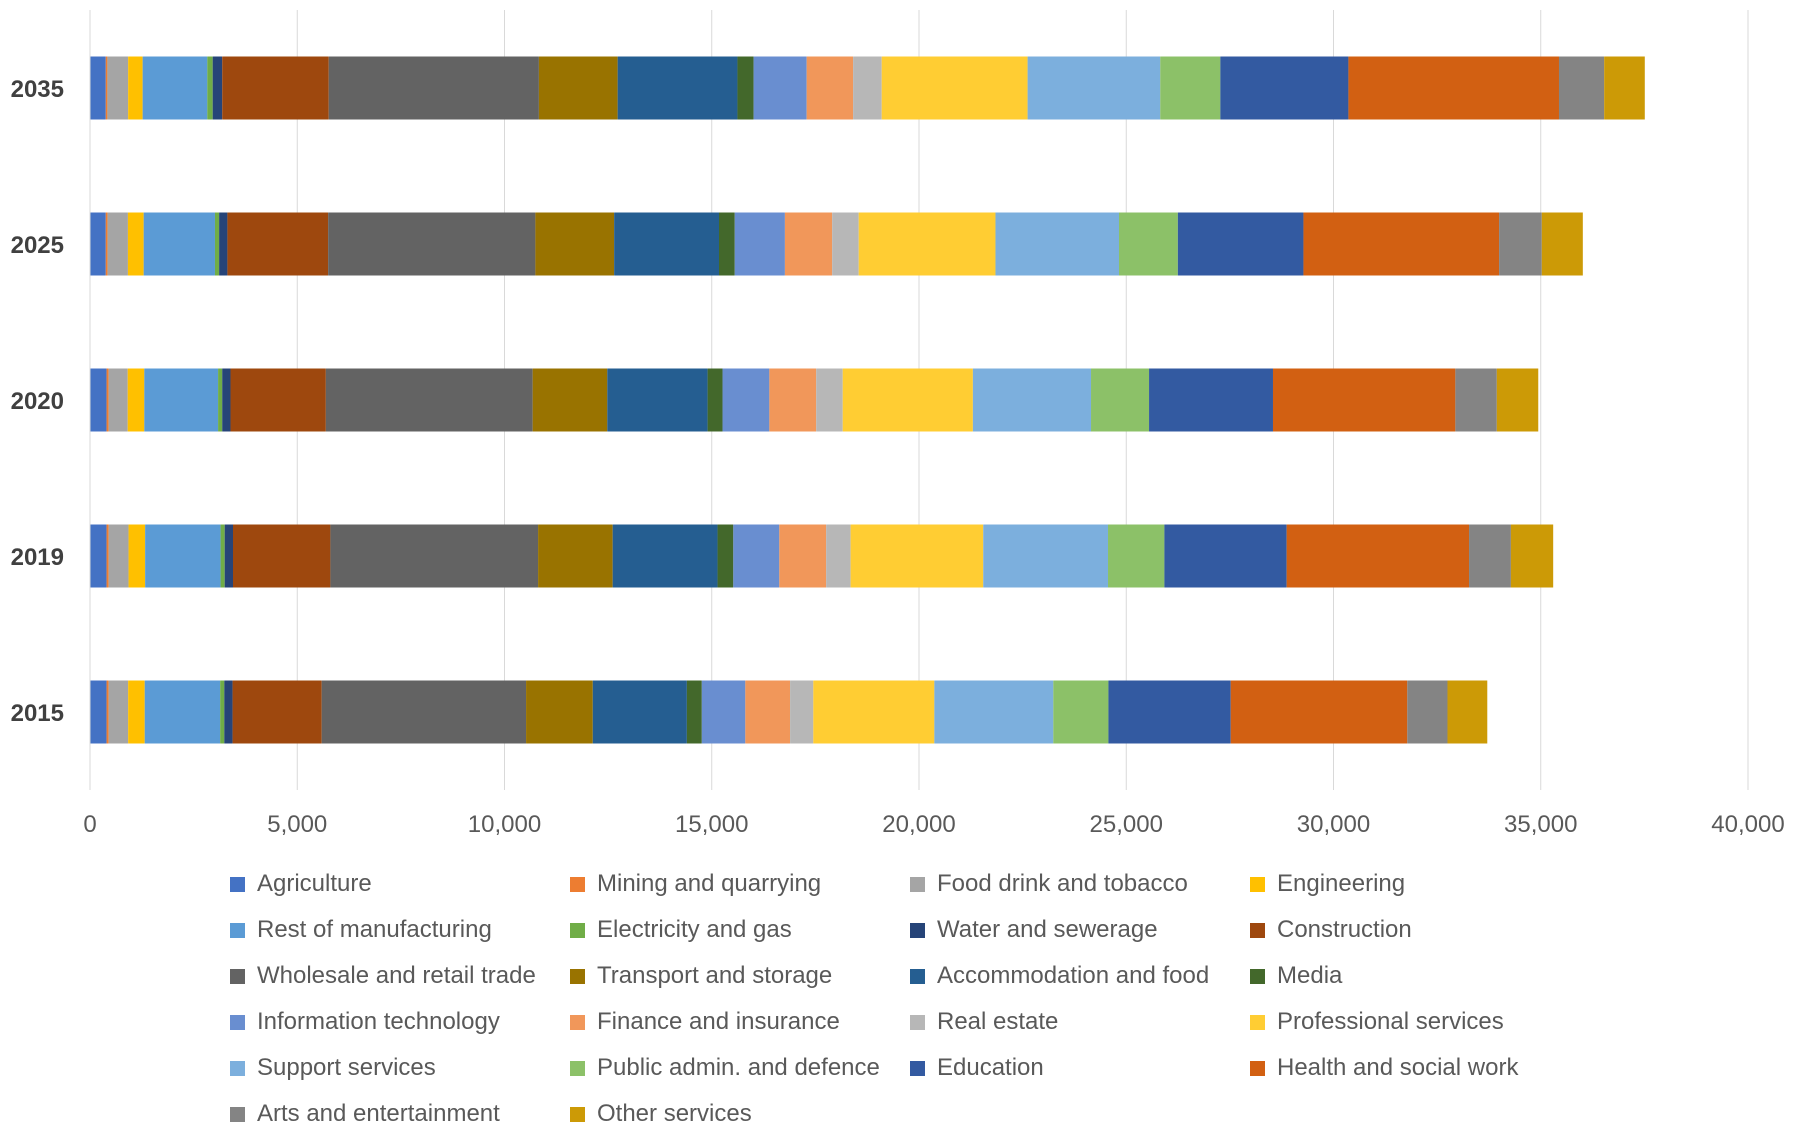 This screenshot has width=1793, height=1135. What do you see at coordinates (845, 244) in the screenshot?
I see `segment-real-estate-2025` at bounding box center [845, 244].